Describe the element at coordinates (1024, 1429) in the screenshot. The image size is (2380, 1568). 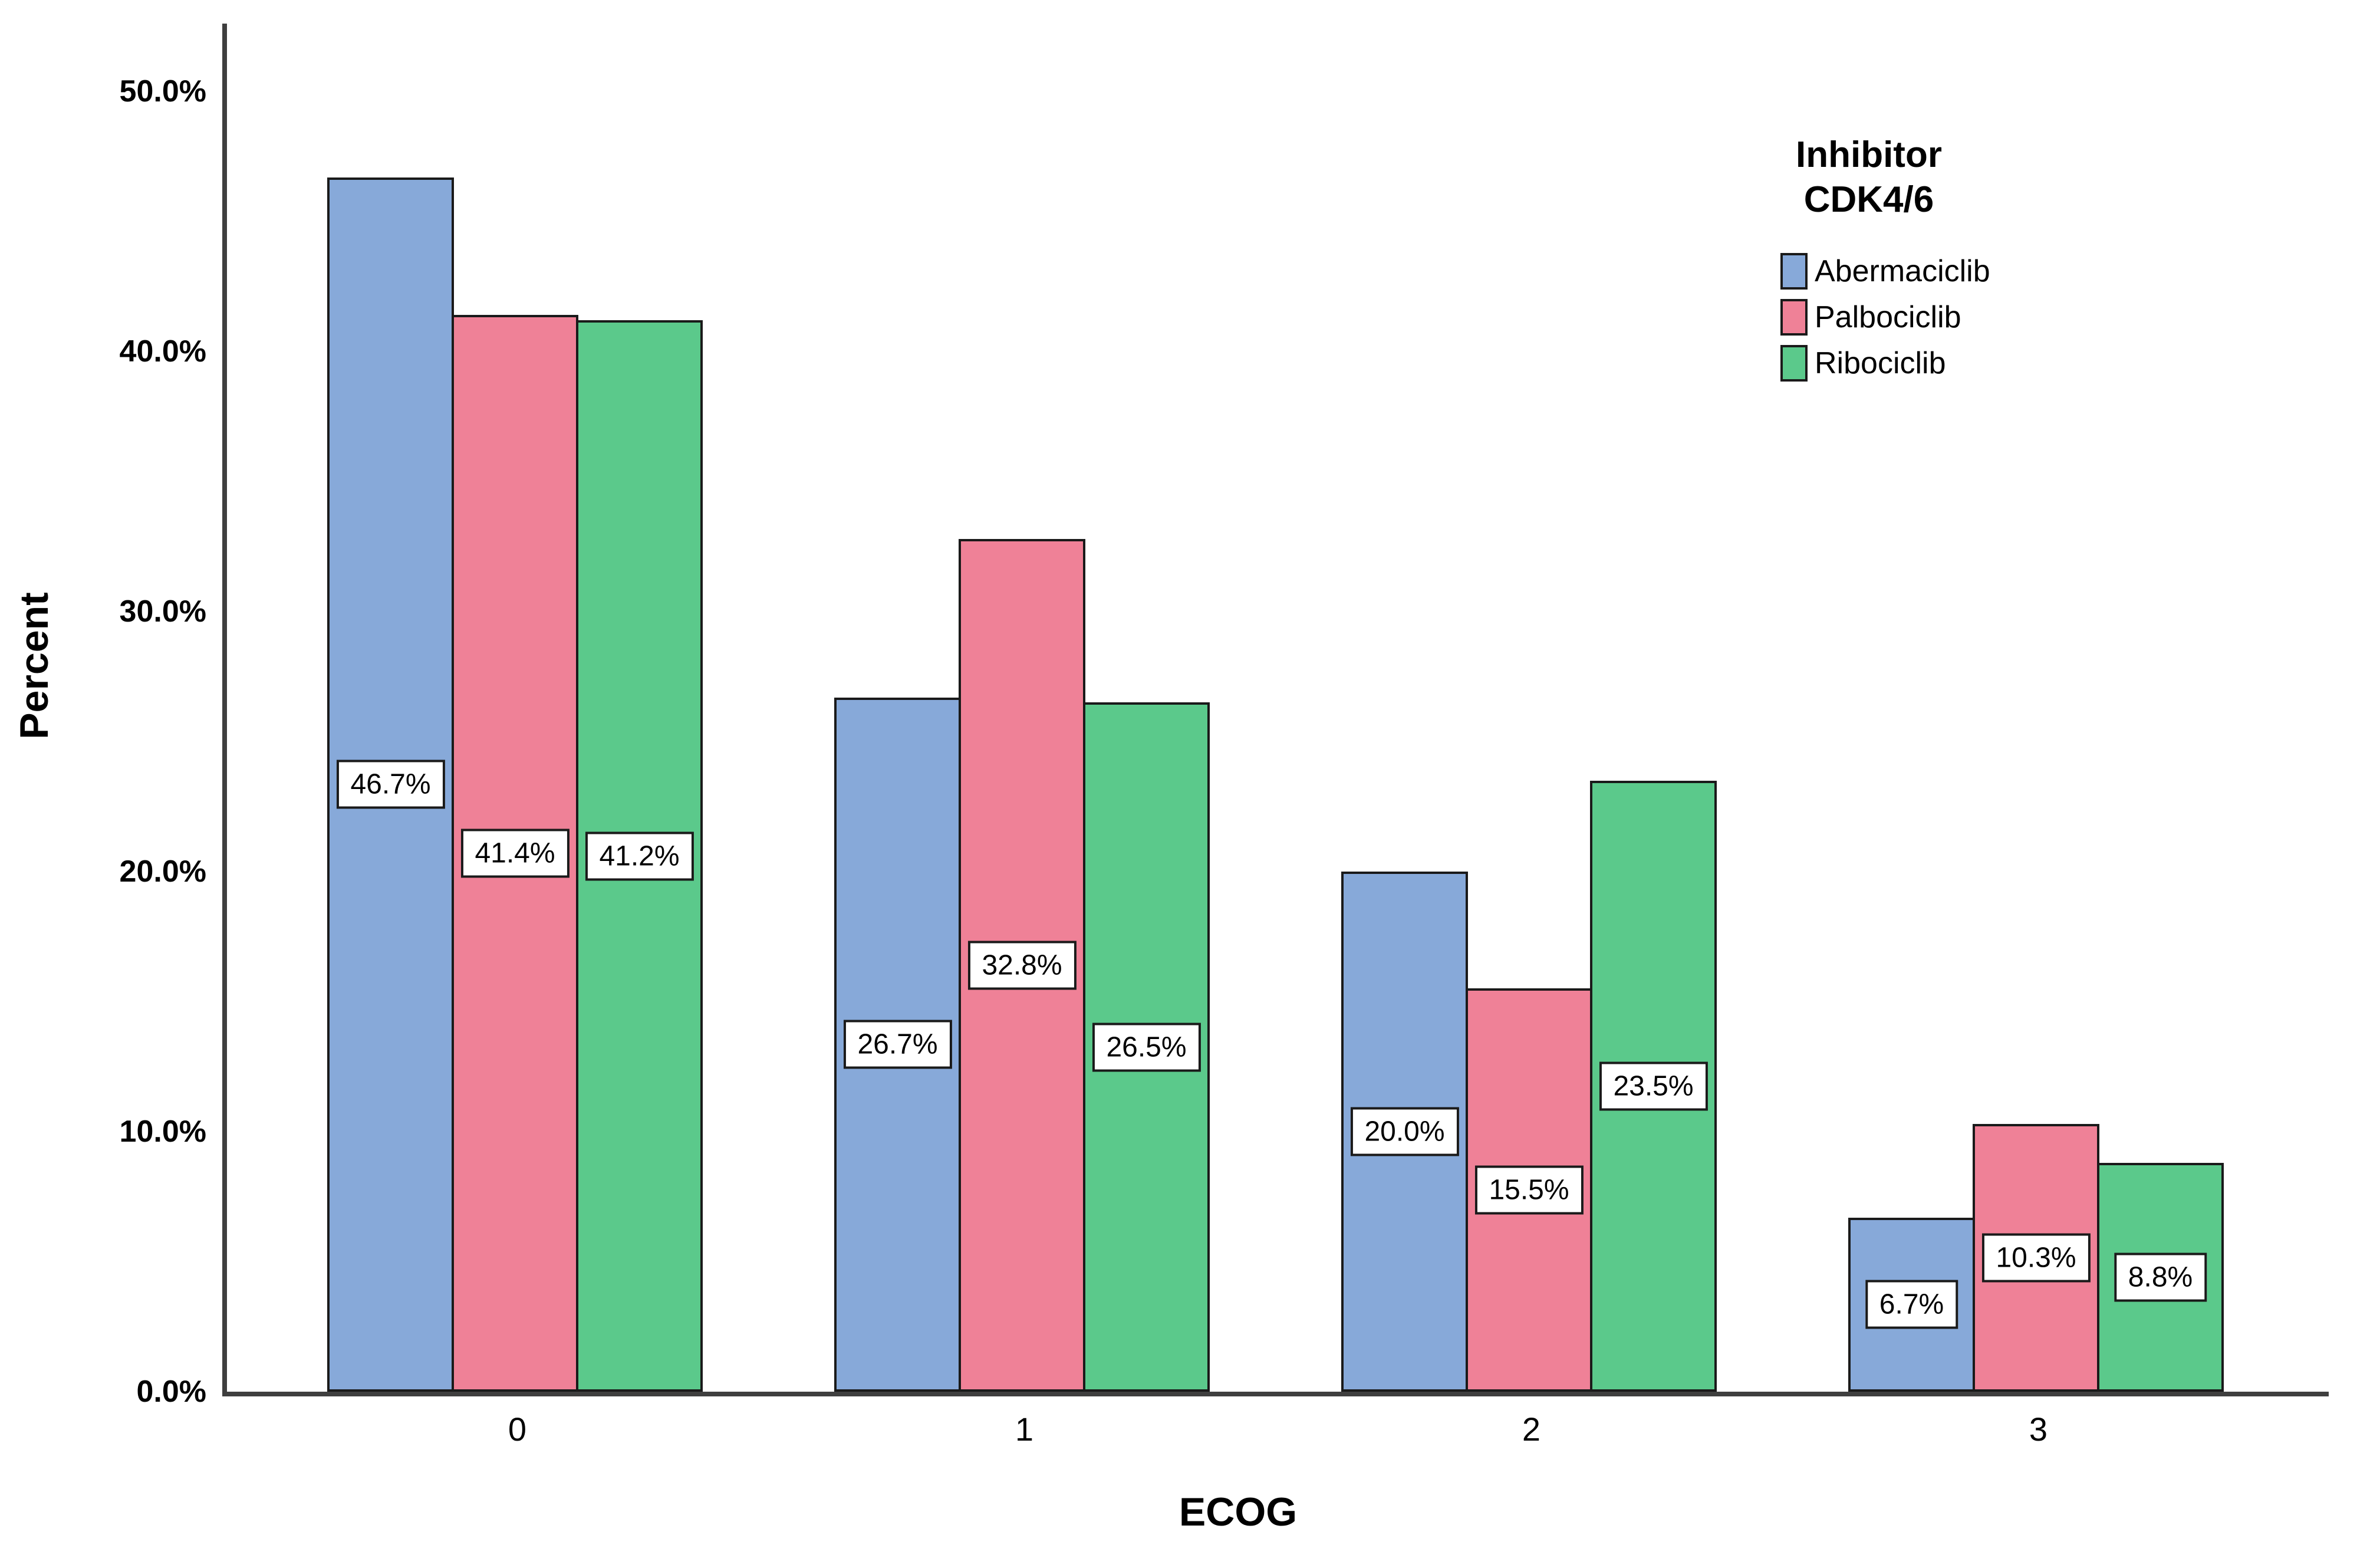
I see `x-category-label-1: 1` at that location.